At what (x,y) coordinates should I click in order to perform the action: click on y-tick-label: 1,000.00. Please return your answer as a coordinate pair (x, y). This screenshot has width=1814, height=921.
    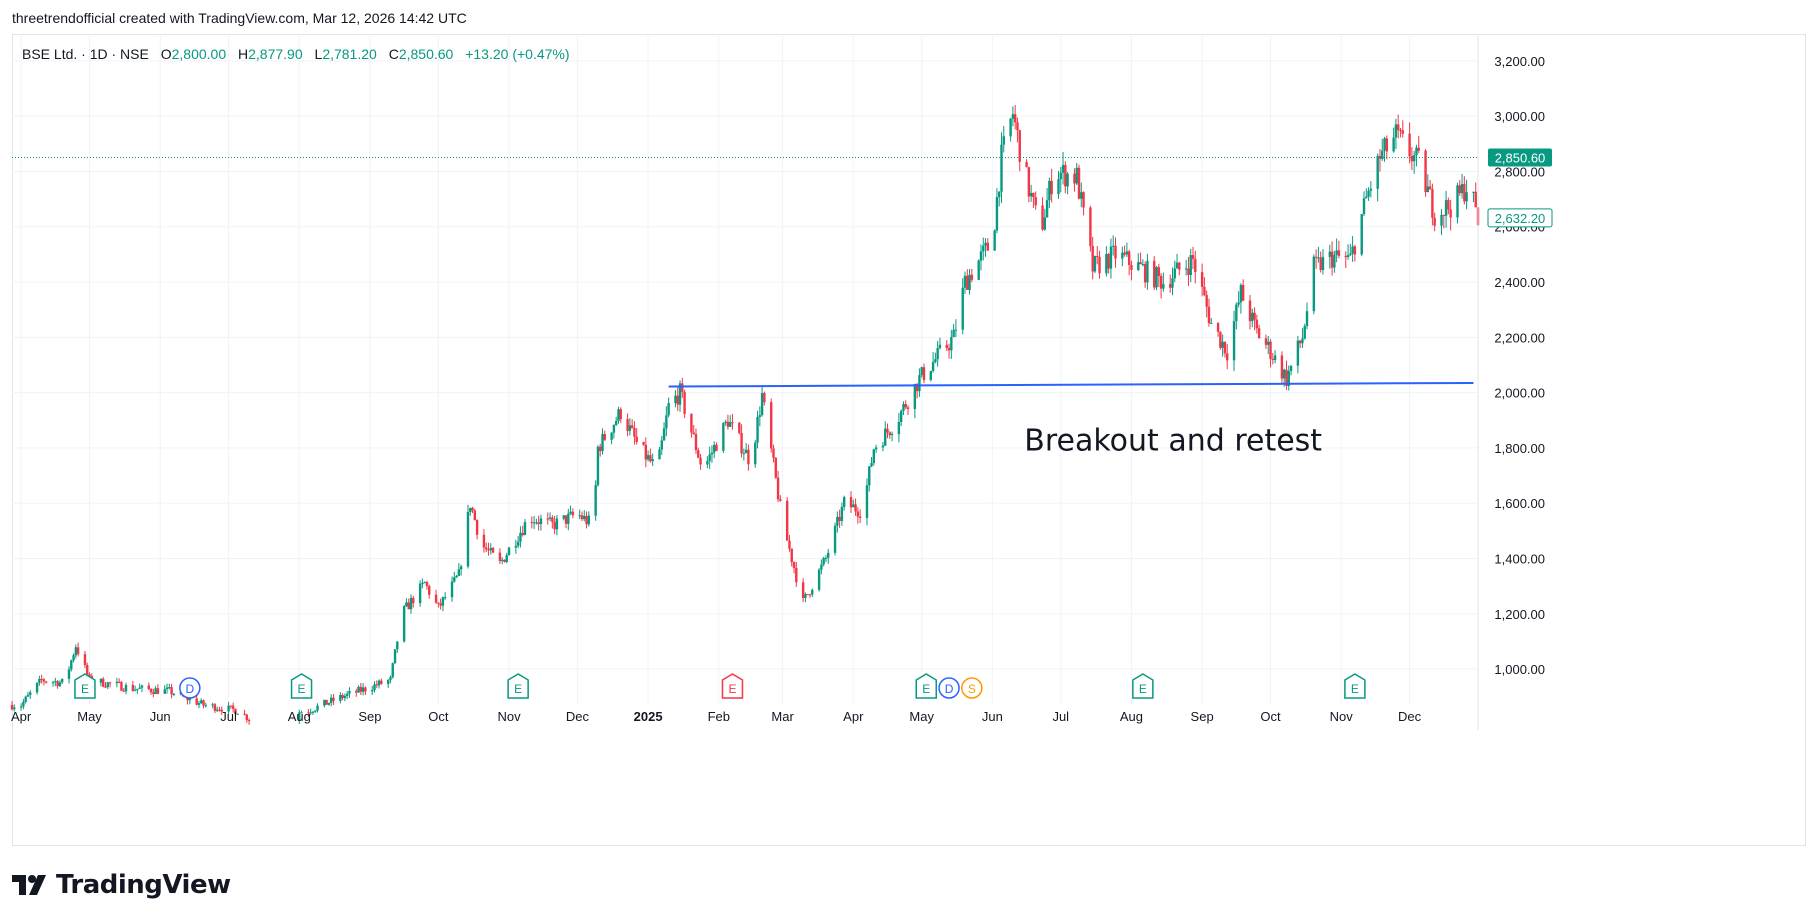
    Looking at the image, I should click on (1519, 669).